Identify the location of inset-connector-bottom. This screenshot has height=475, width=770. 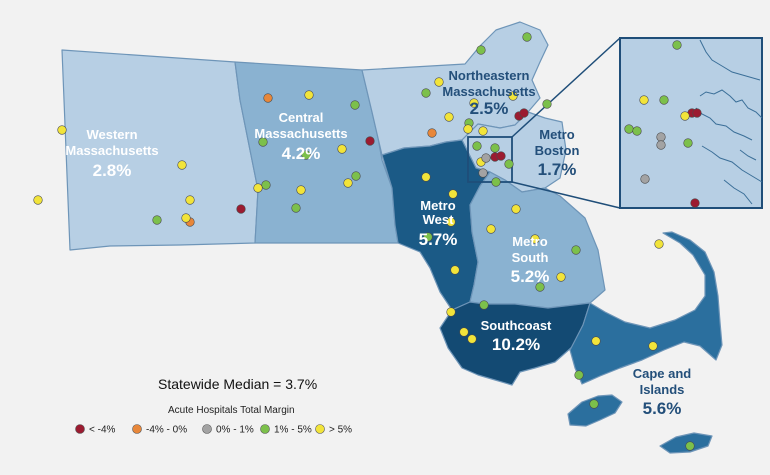
(566, 195).